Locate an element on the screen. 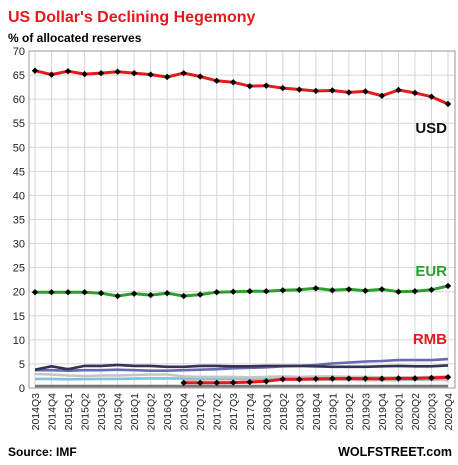  x-tick-label: 2018Q4 is located at coordinates (317, 412).